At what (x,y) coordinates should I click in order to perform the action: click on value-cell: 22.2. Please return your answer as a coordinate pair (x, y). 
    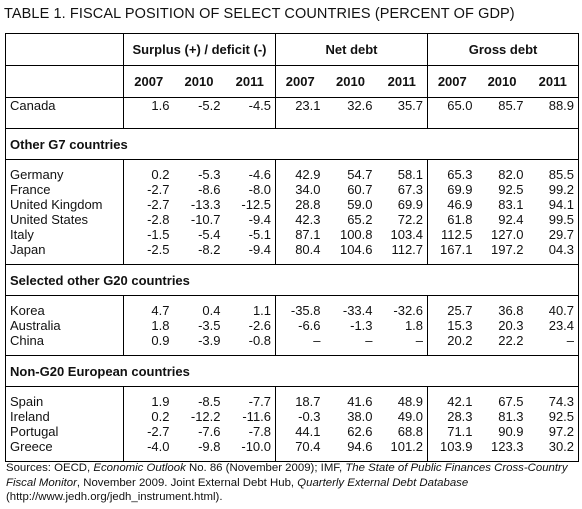
    Looking at the image, I should click on (511, 340).